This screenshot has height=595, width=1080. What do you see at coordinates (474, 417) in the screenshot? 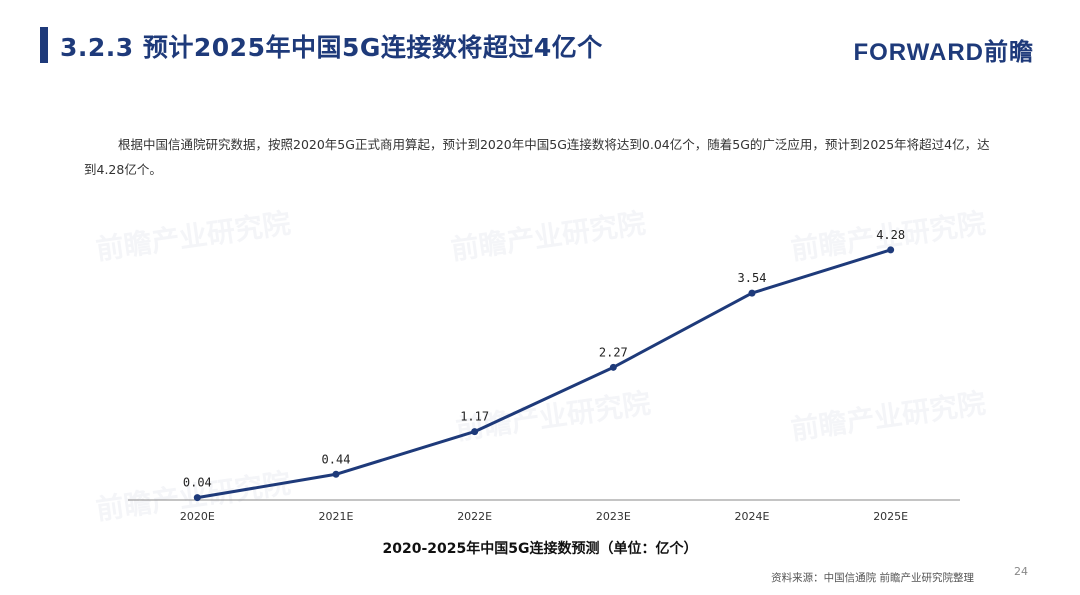
I see `data-label: 1.17` at bounding box center [474, 417].